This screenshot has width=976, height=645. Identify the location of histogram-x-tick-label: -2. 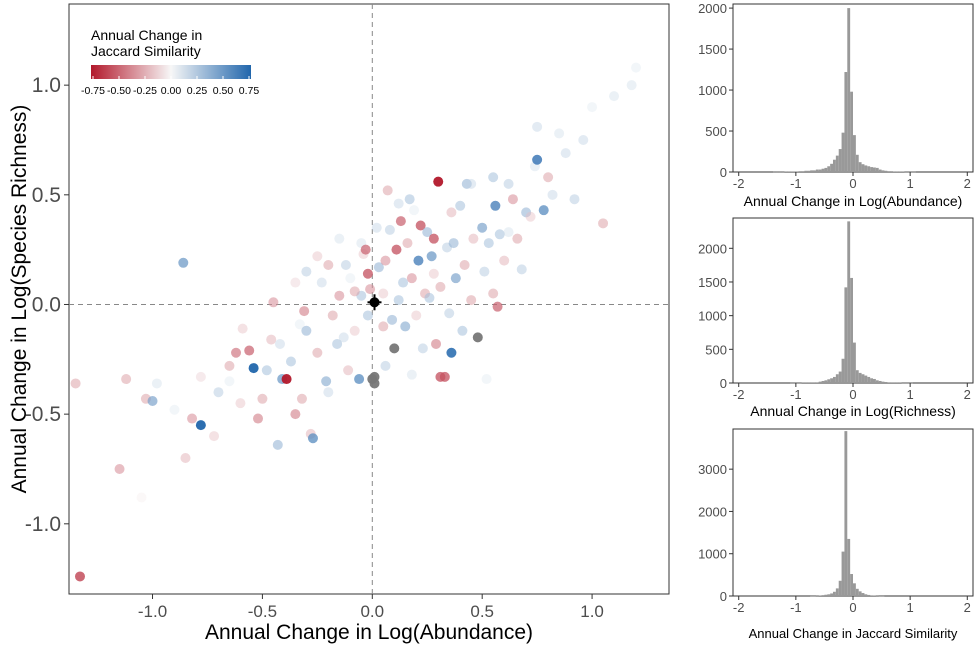
(739, 394).